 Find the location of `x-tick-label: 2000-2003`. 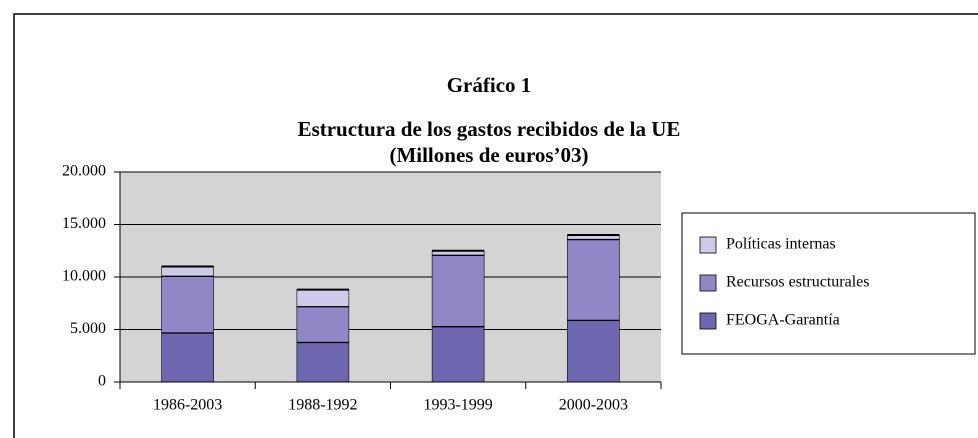

x-tick-label: 2000-2003 is located at coordinates (593, 405).